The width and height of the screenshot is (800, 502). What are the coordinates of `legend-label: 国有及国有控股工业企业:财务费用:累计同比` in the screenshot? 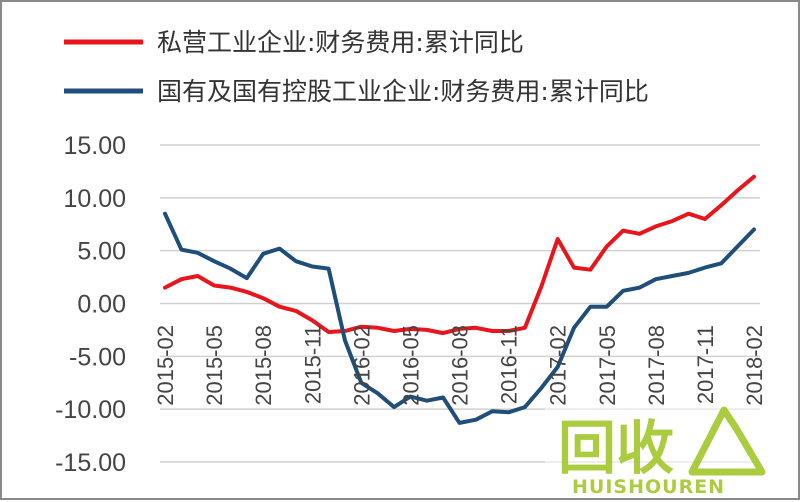 It's located at (403, 91).